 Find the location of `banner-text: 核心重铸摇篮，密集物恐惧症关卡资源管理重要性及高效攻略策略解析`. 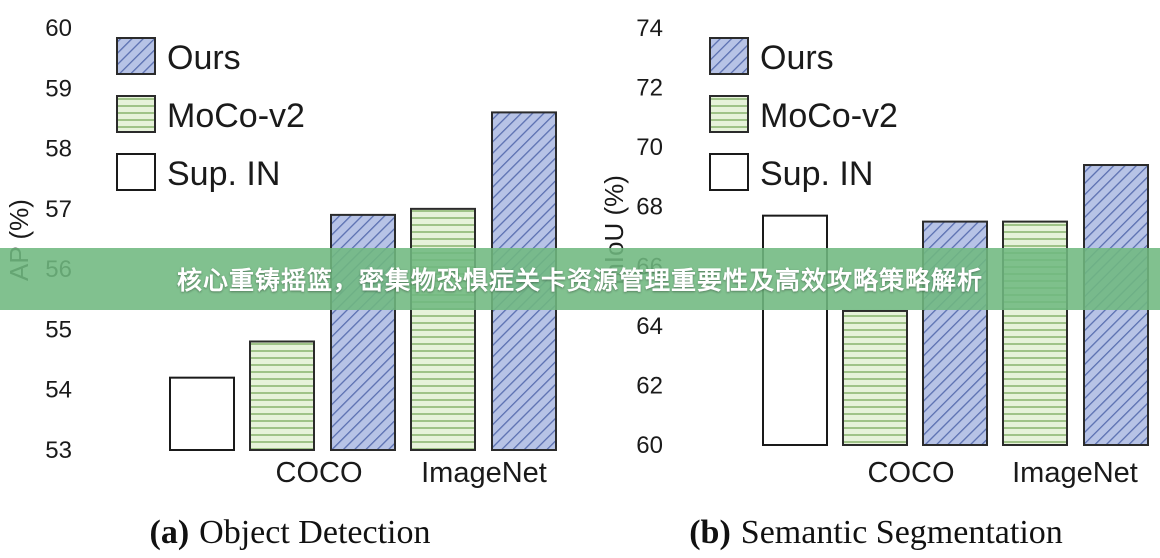

banner-text: 核心重铸摇篮，密集物恐惧症关卡资源管理重要性及高效攻略策略解析 is located at coordinates (579, 280).